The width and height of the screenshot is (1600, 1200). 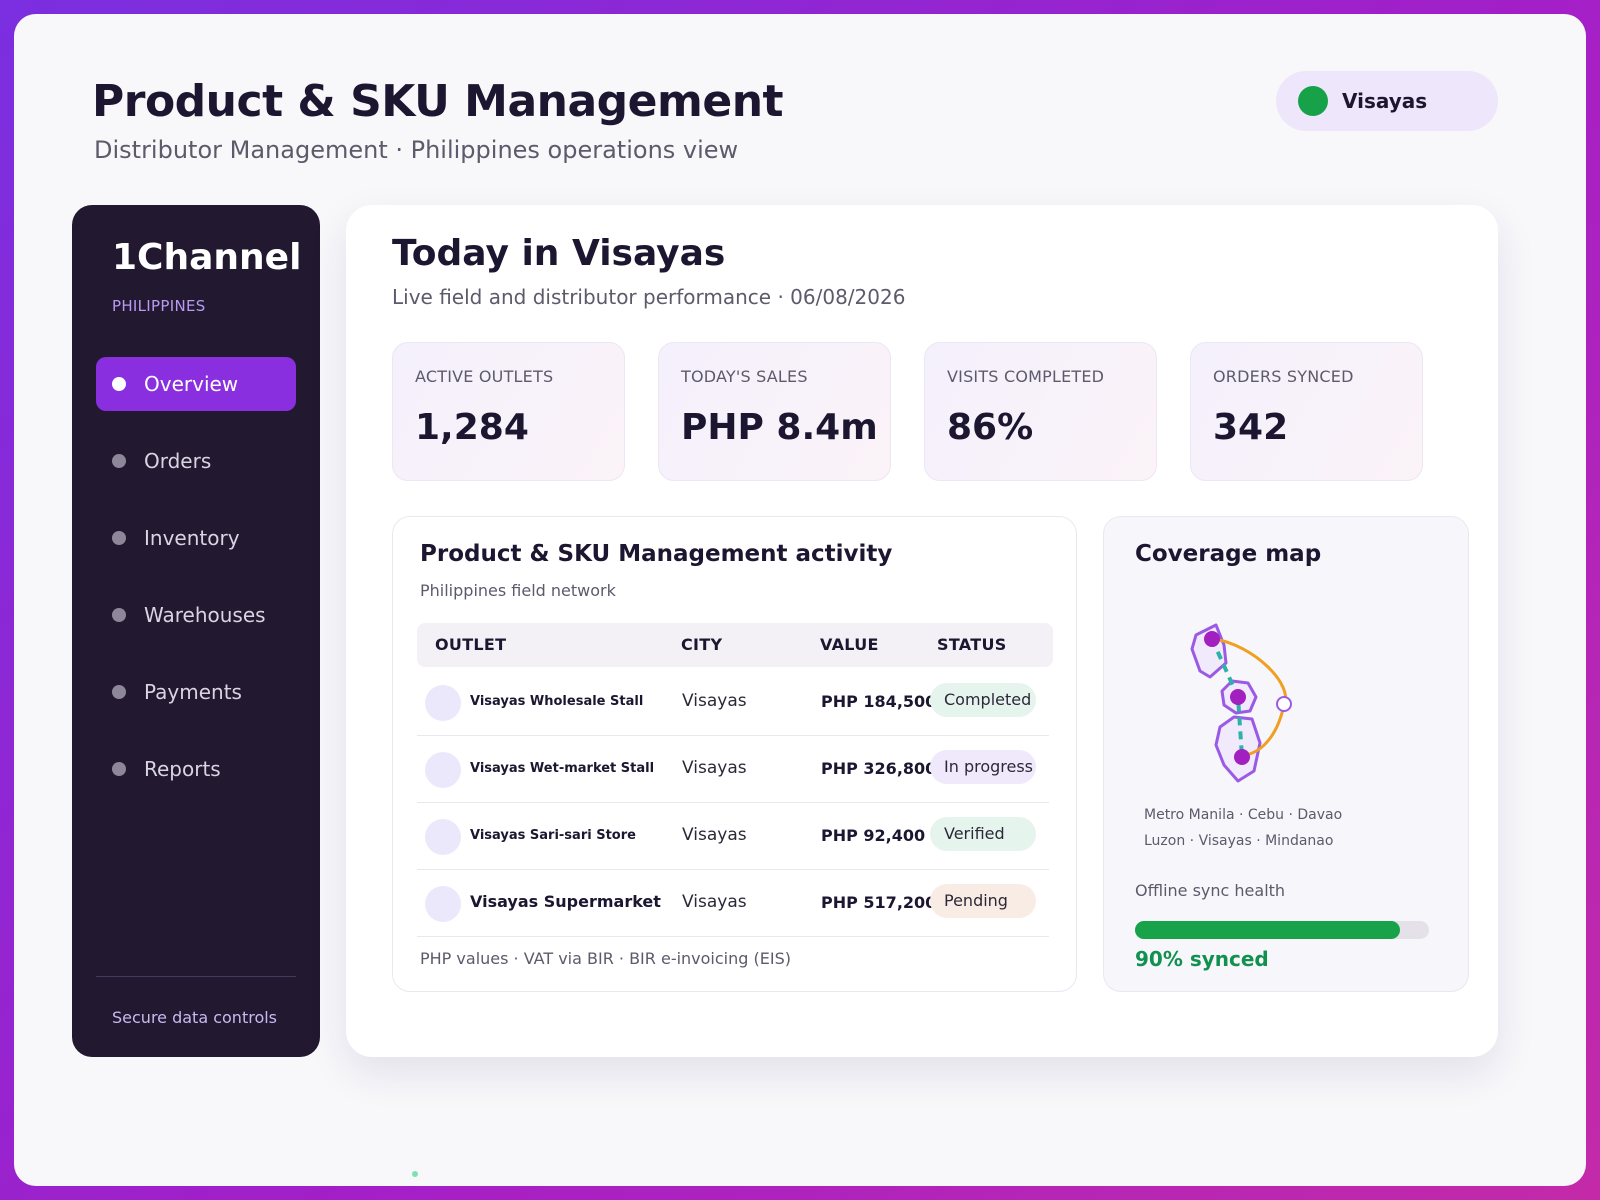 What do you see at coordinates (1228, 554) in the screenshot?
I see `coverage-title: Coverage map` at bounding box center [1228, 554].